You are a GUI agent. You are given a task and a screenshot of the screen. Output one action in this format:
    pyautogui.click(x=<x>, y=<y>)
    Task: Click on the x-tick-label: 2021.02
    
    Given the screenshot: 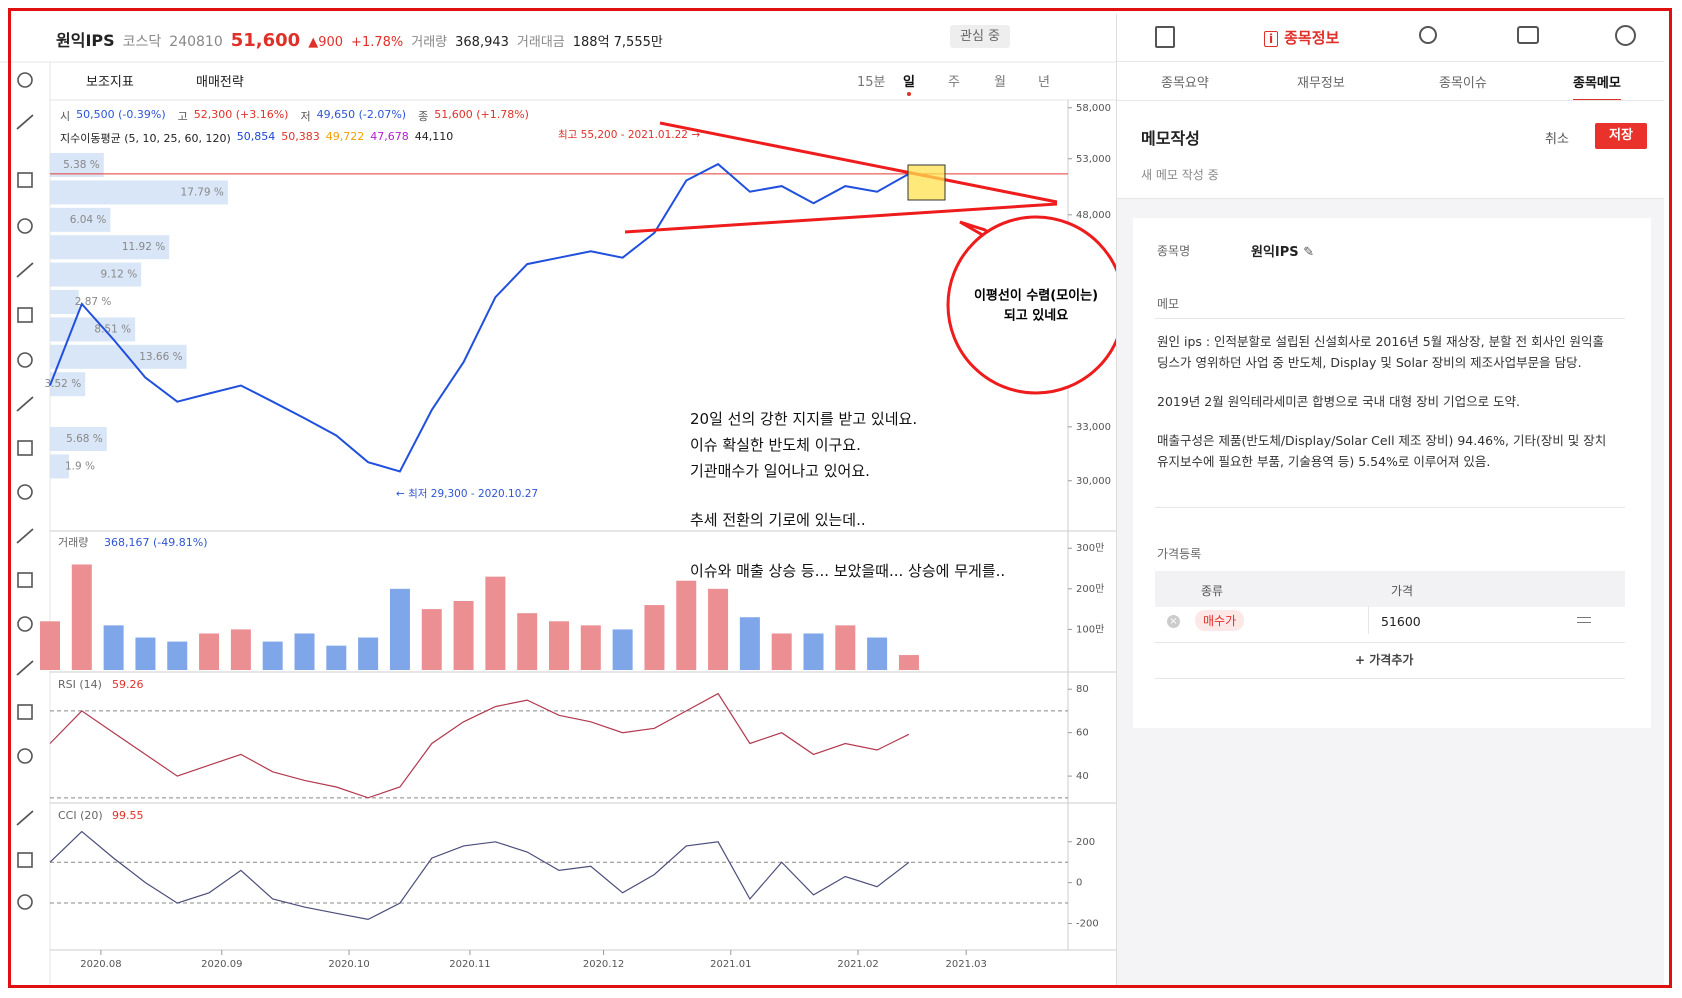 What is the action you would take?
    pyautogui.click(x=857, y=964)
    